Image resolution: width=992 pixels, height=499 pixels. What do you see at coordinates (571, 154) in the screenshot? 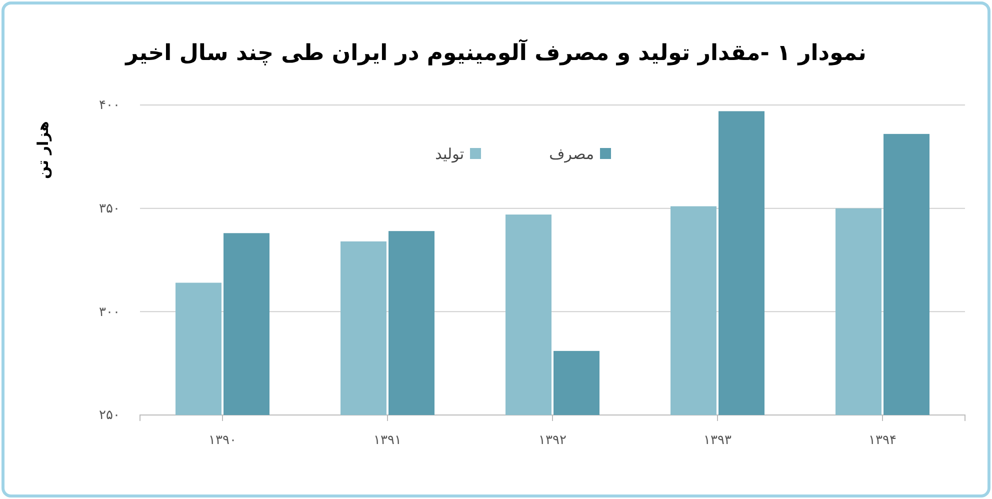
I see `legend-label: مصرف` at bounding box center [571, 154].